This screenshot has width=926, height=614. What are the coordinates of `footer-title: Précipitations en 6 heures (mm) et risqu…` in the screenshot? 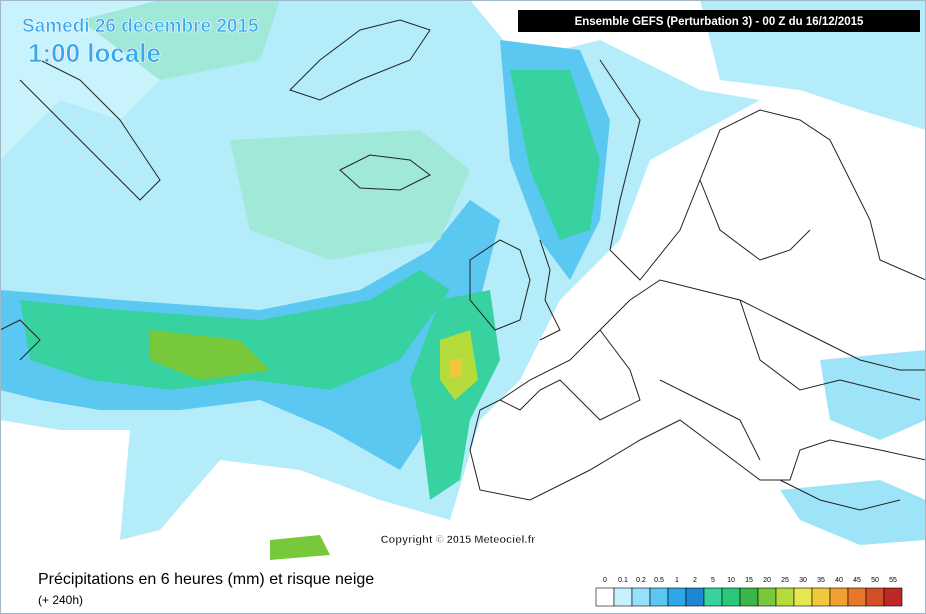 It's located at (206, 579).